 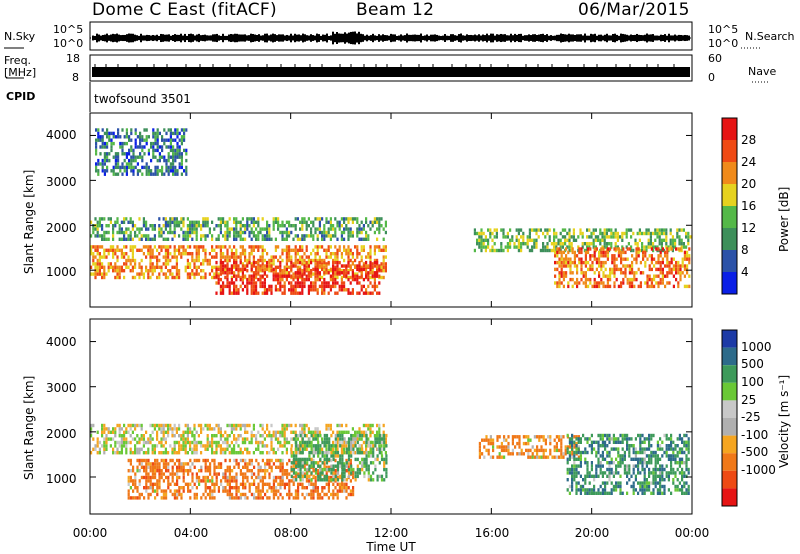 I want to click on freq-spikes, so click(x=384, y=65).